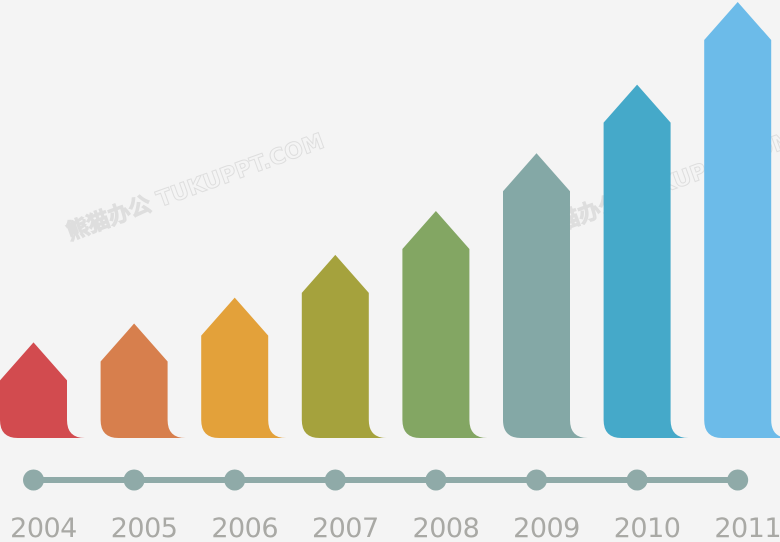 The height and width of the screenshot is (542, 780). What do you see at coordinates (742, 219) in the screenshot?
I see `arrow-bar-2011` at bounding box center [742, 219].